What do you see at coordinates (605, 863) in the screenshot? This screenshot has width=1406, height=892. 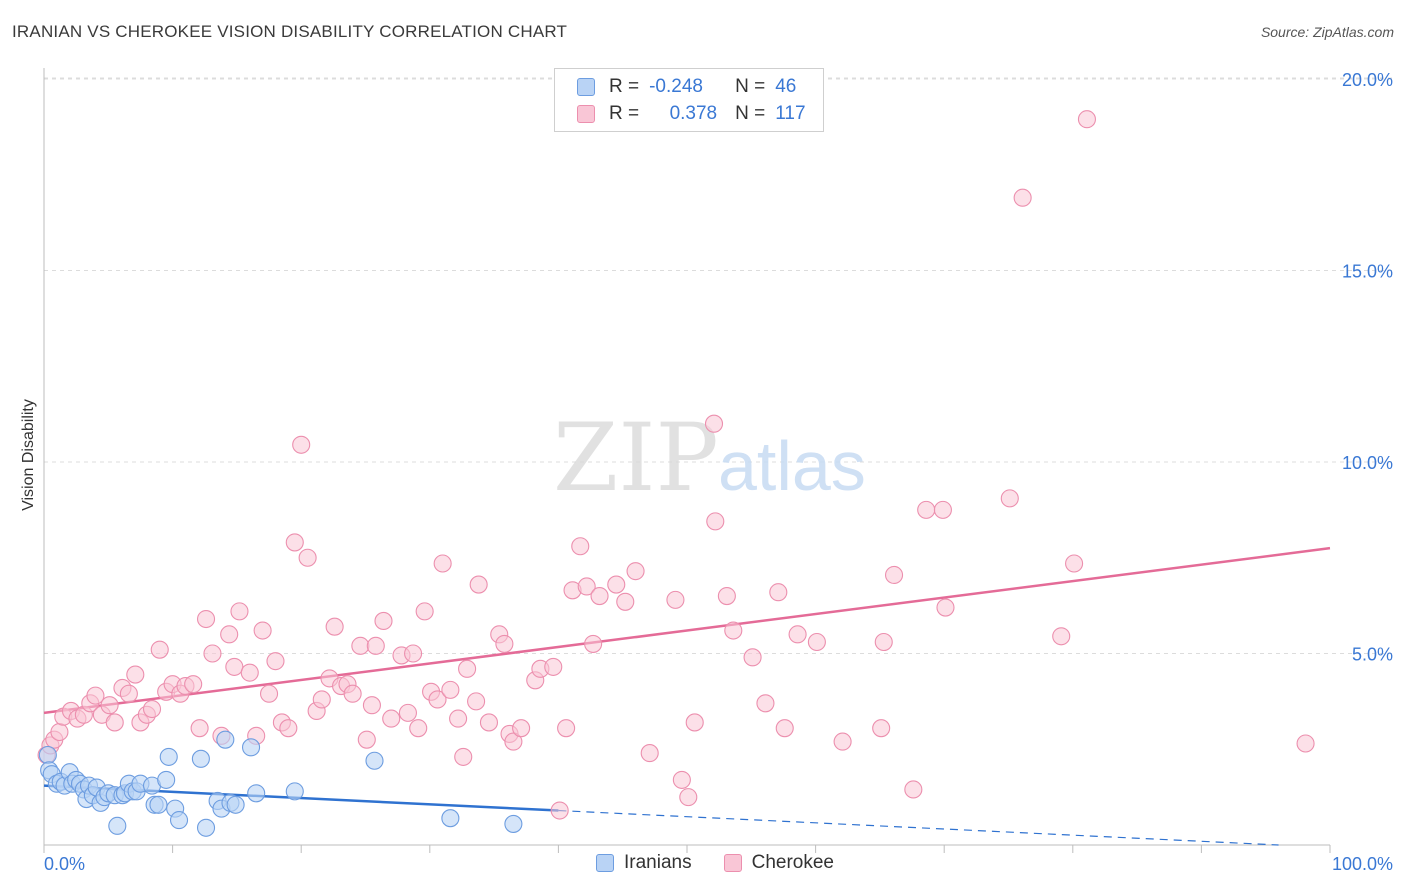 I see `series-swatch-iranians` at bounding box center [605, 863].